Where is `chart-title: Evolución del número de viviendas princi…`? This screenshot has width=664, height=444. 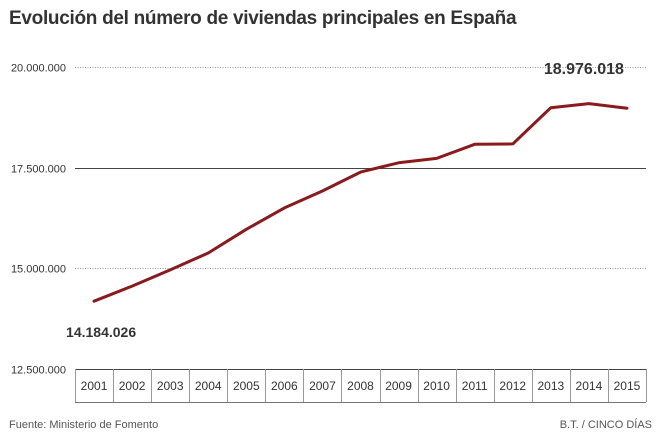
chart-title: Evolución del número de viviendas princi… is located at coordinates (263, 18).